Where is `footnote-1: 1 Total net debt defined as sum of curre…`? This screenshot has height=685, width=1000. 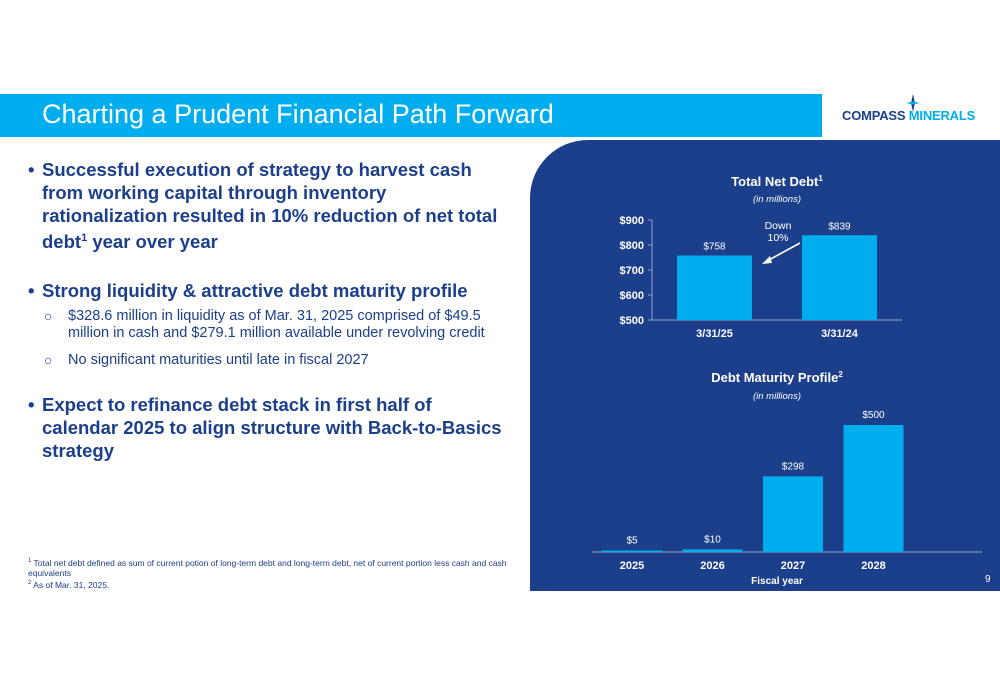 footnote-1: 1 Total net debt defined as sum of curre… is located at coordinates (267, 567).